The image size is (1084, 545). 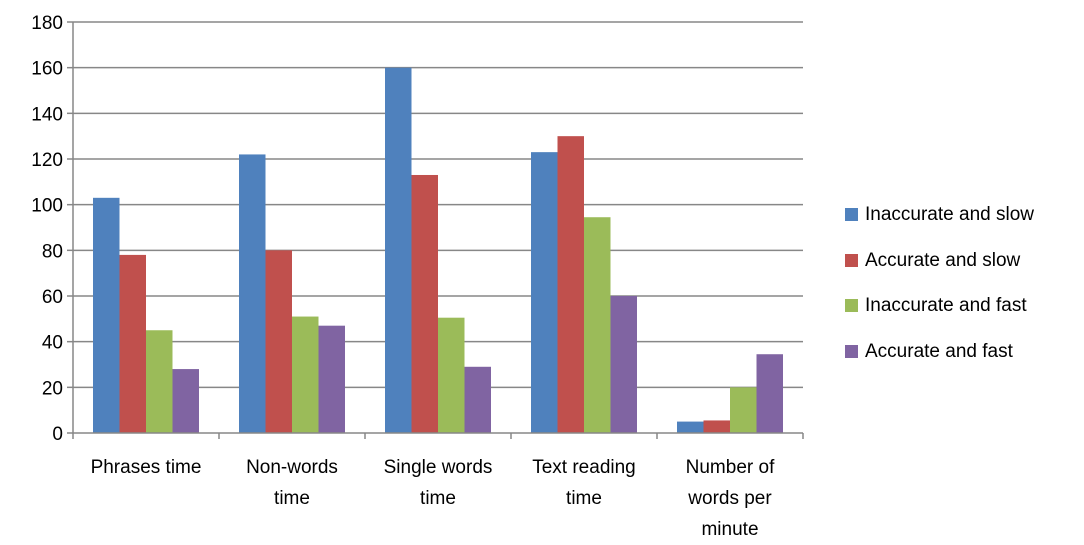 What do you see at coordinates (47, 160) in the screenshot?
I see `y-tick-label: 120` at bounding box center [47, 160].